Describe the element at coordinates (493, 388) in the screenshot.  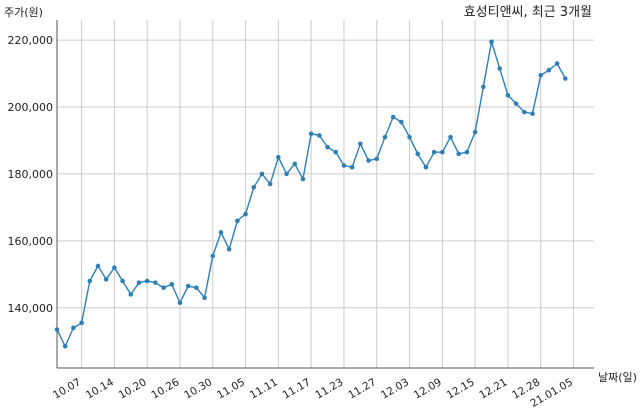
I see `x-tick-label: 12.21` at that location.